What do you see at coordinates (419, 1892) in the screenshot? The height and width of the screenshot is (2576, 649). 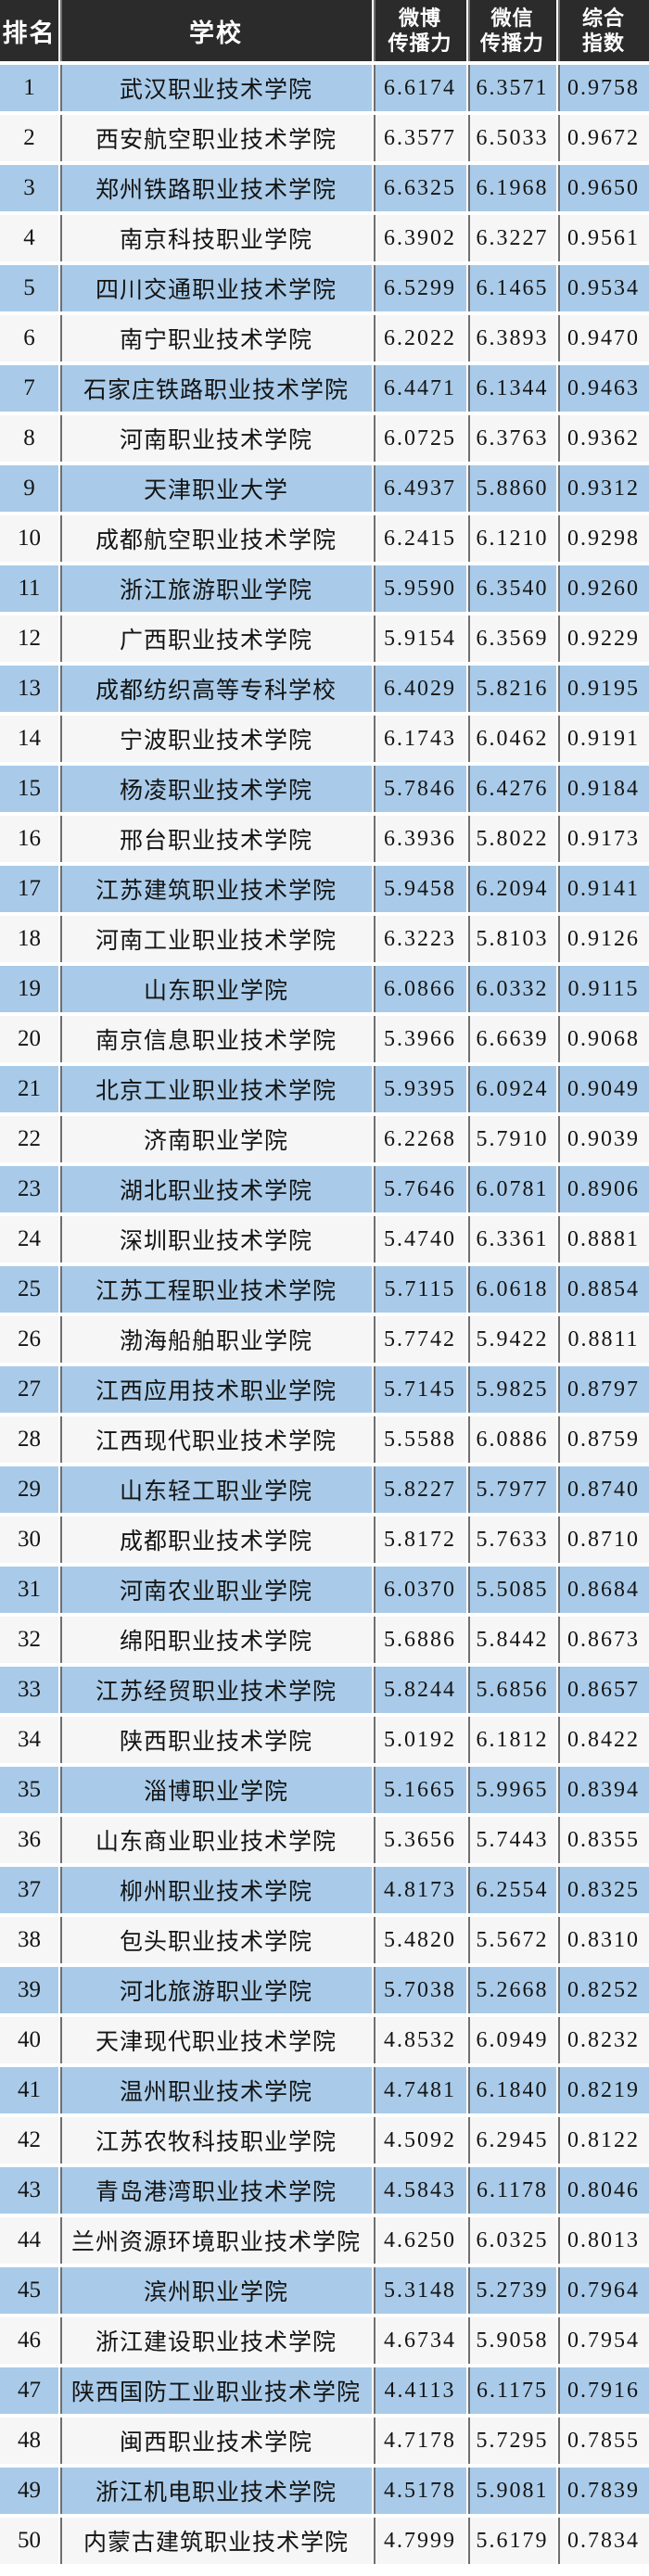 I see `weibo-cell: 4.8173` at bounding box center [419, 1892].